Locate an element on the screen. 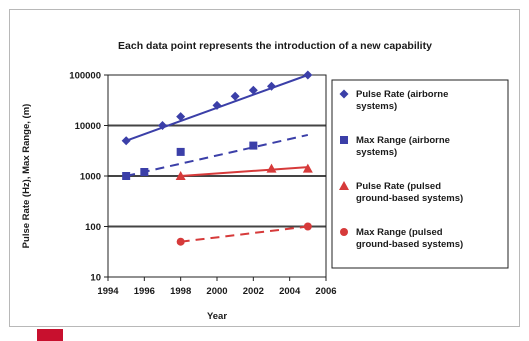  series-square is located at coordinates (215, 156).